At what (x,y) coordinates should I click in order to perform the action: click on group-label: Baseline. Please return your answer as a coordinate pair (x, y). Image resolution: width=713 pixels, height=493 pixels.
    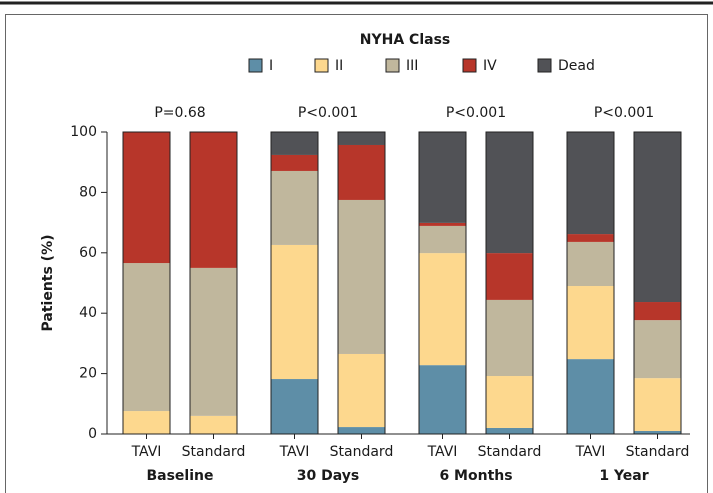
    Looking at the image, I should click on (179, 476).